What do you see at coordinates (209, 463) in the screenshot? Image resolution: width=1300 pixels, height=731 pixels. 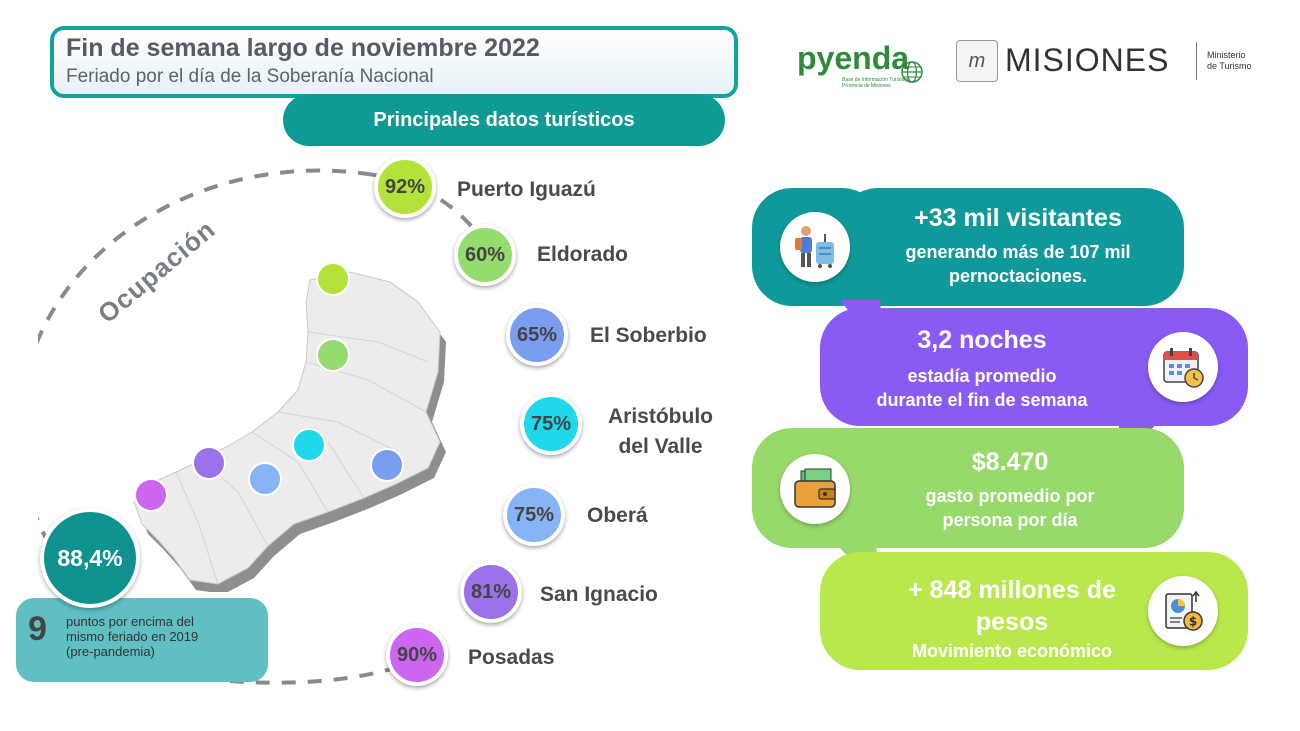 I see `map-marker-san-ignacio` at bounding box center [209, 463].